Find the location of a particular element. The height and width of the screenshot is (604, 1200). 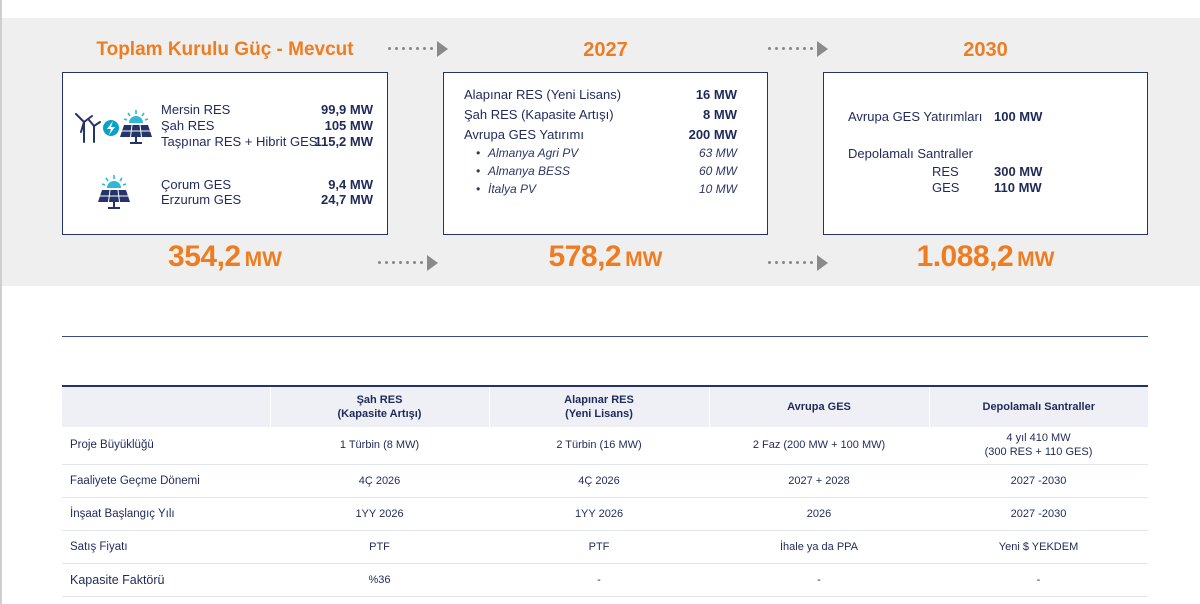

row-label: Faaliyete Geçme Dönemi is located at coordinates (166, 481).